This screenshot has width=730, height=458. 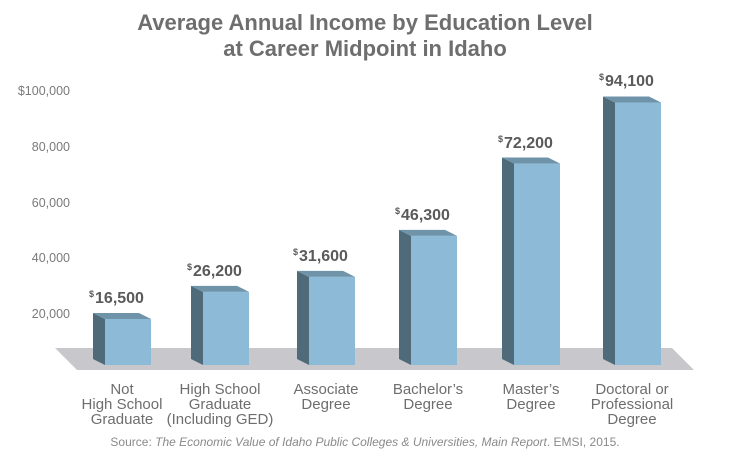 I want to click on source-prefix: Source:, so click(x=133, y=442).